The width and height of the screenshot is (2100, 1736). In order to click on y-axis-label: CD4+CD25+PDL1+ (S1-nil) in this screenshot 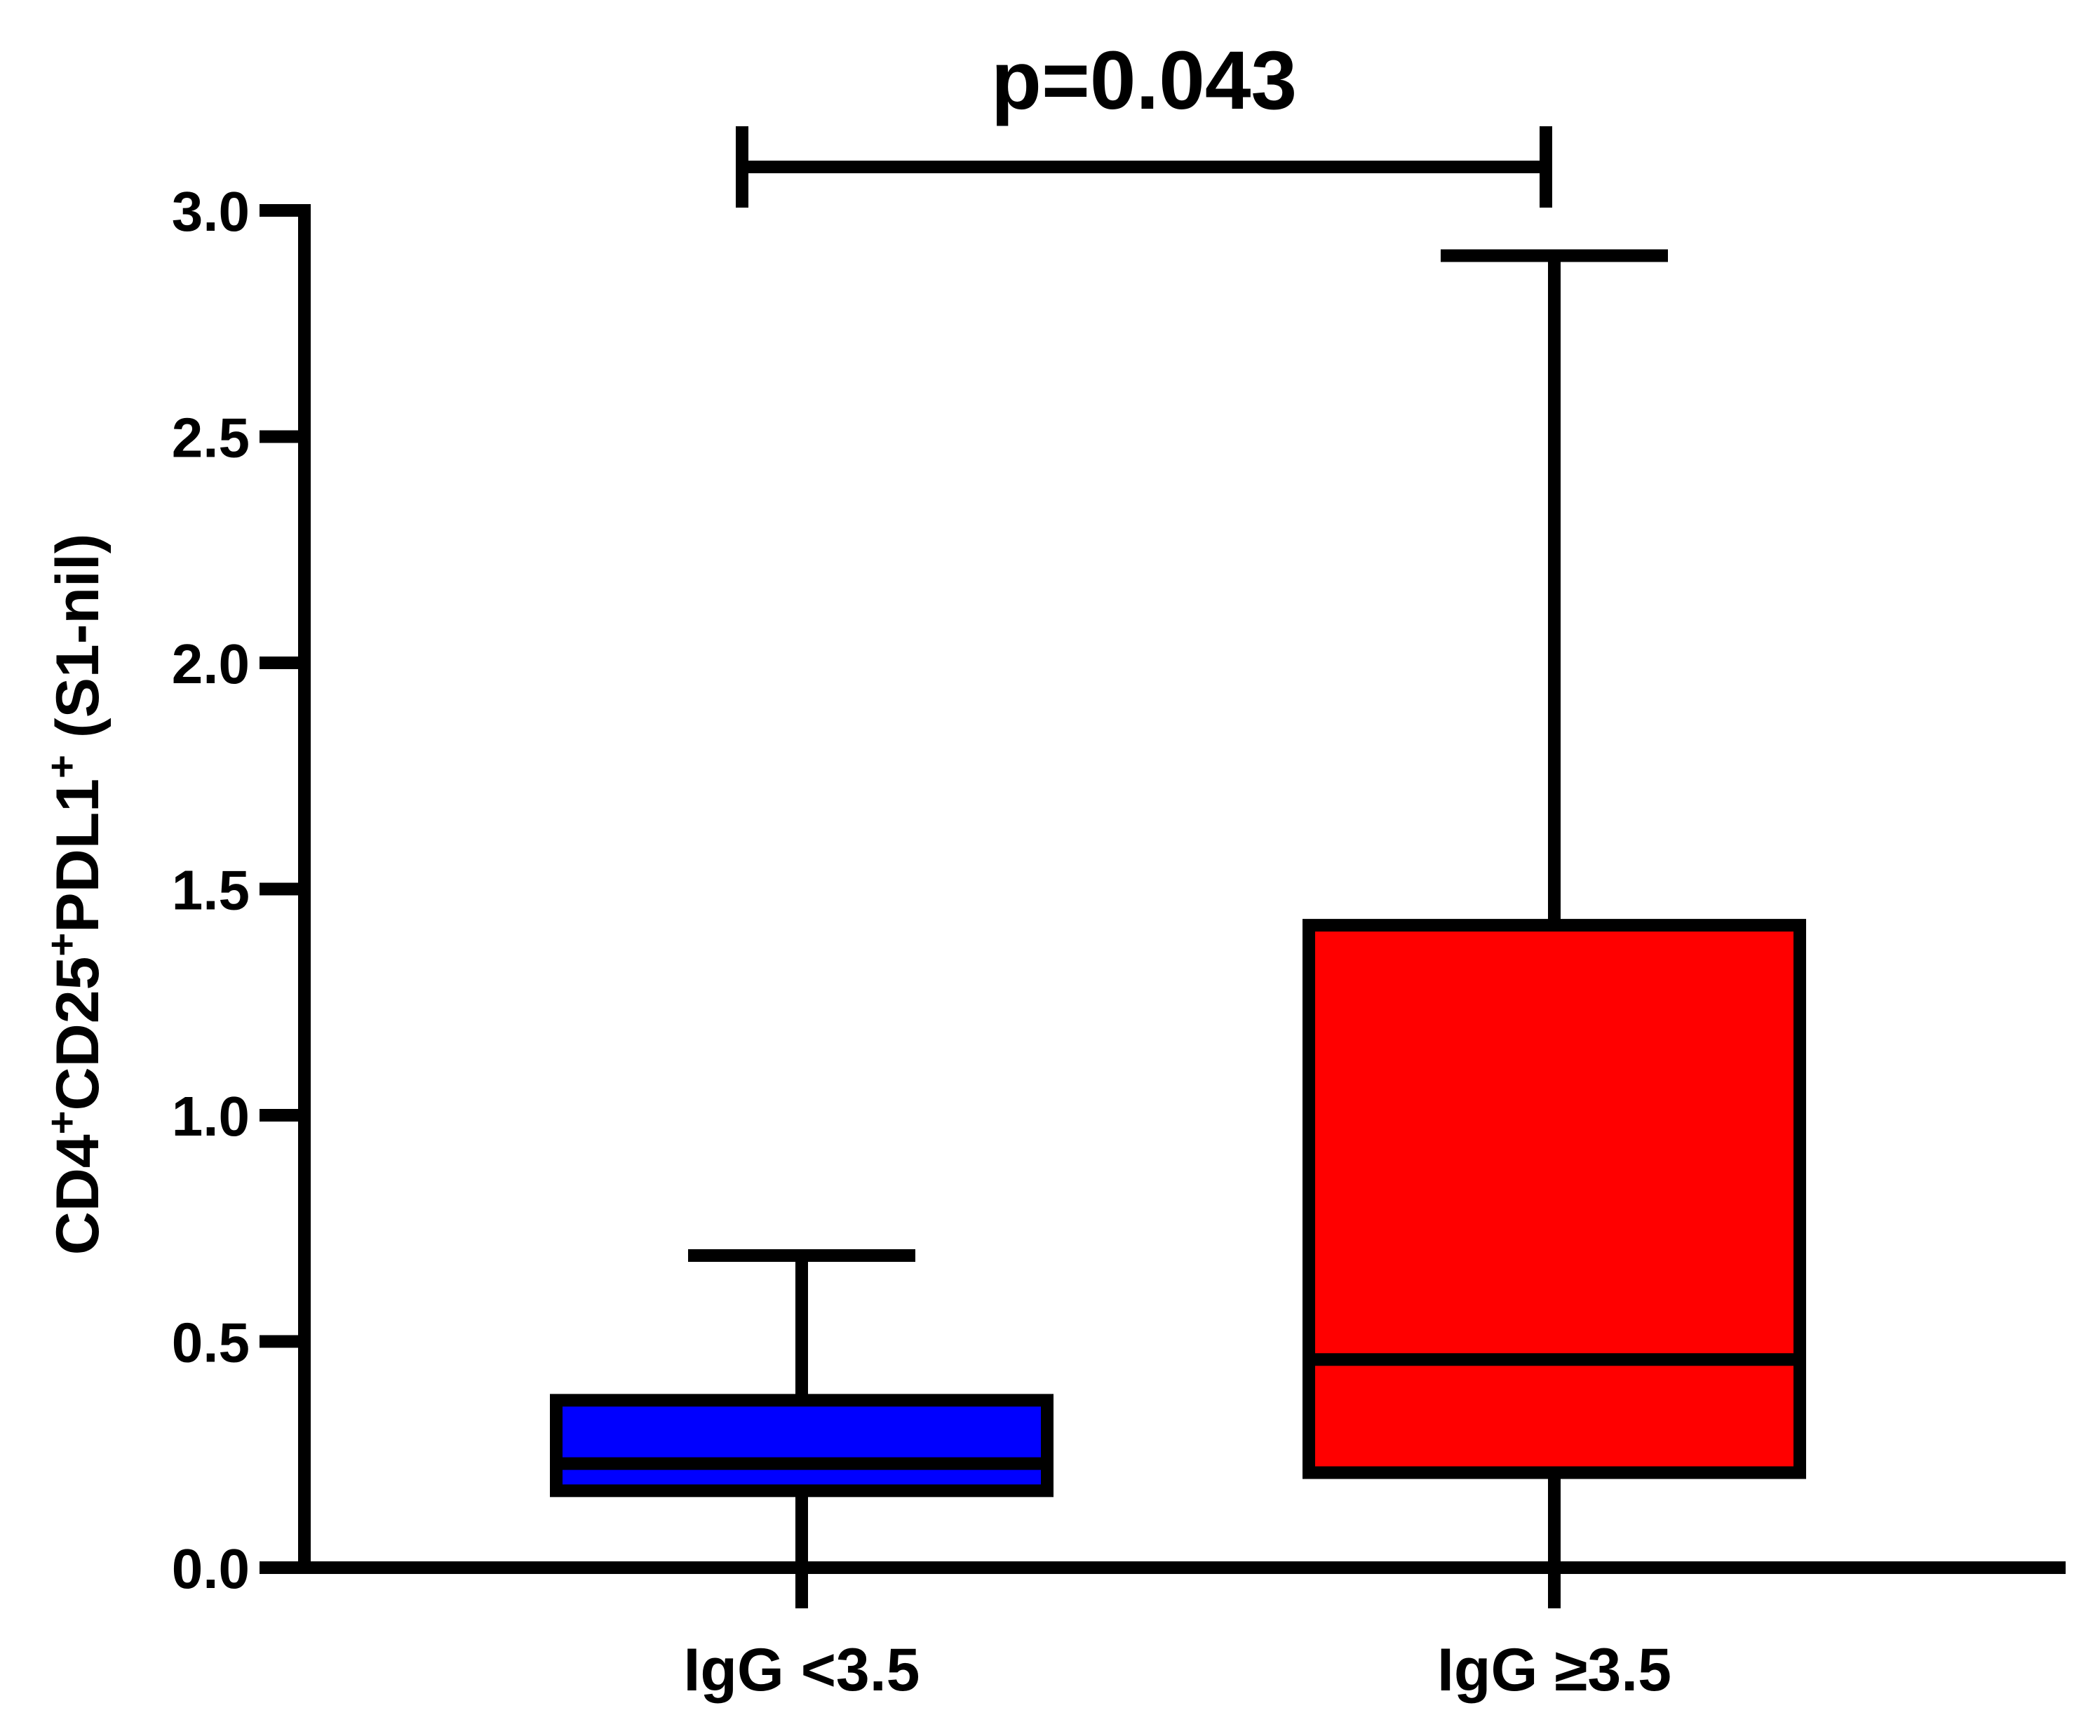, I will do `click(76, 895)`.